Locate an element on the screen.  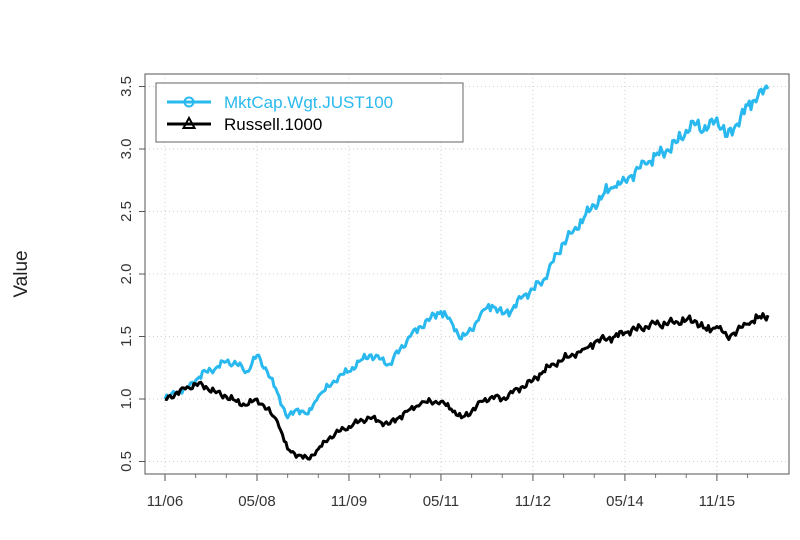
y-tick-label: 1.0 is located at coordinates (126, 399).